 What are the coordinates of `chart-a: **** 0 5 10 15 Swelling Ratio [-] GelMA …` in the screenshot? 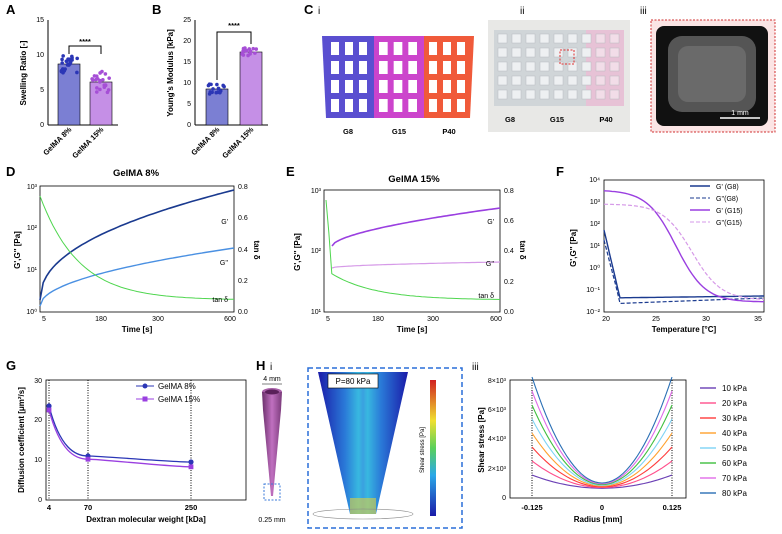 It's located at (68, 88).